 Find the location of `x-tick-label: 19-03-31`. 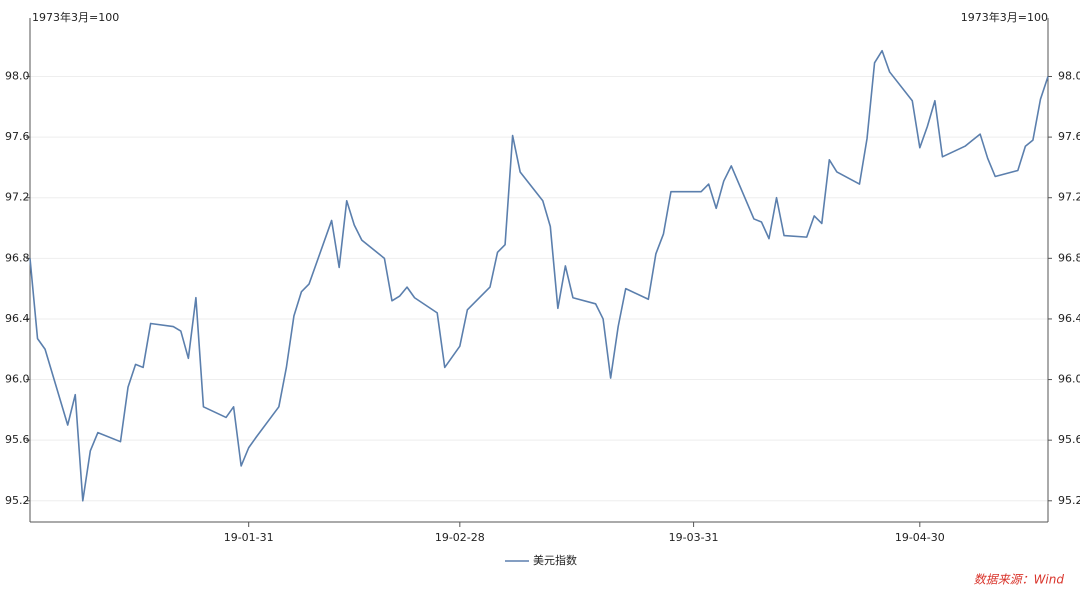

x-tick-label: 19-03-31 is located at coordinates (694, 537).